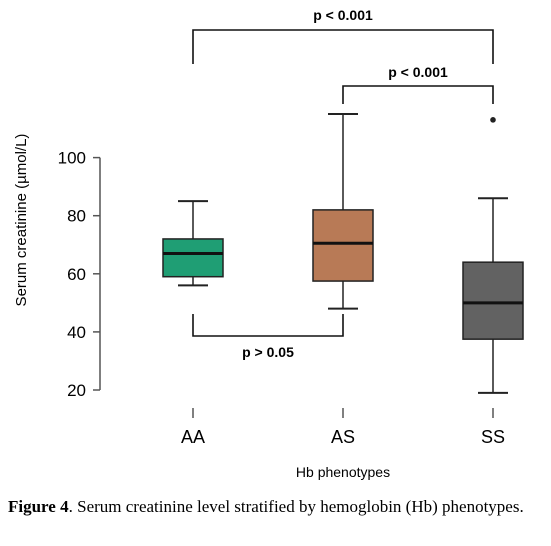  Describe the element at coordinates (76, 390) in the screenshot. I see `y-tick-label: 20` at that location.